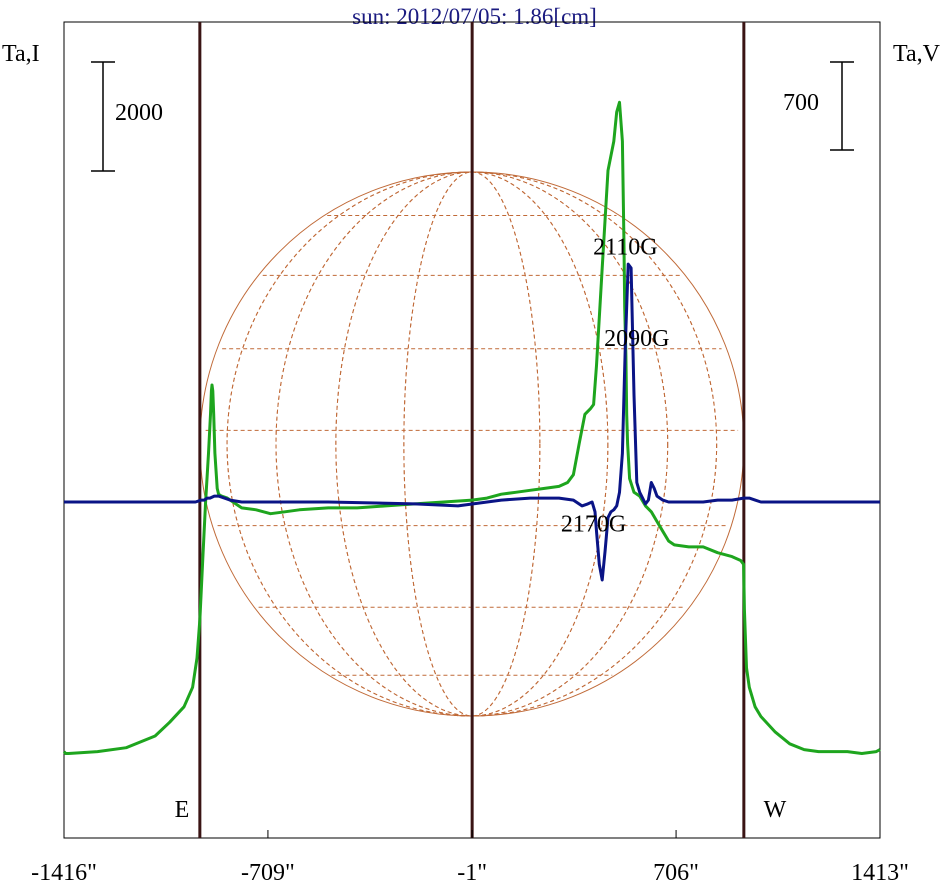  Describe the element at coordinates (593, 524) in the screenshot. I see `field-strength-annotation: 2170G` at that location.